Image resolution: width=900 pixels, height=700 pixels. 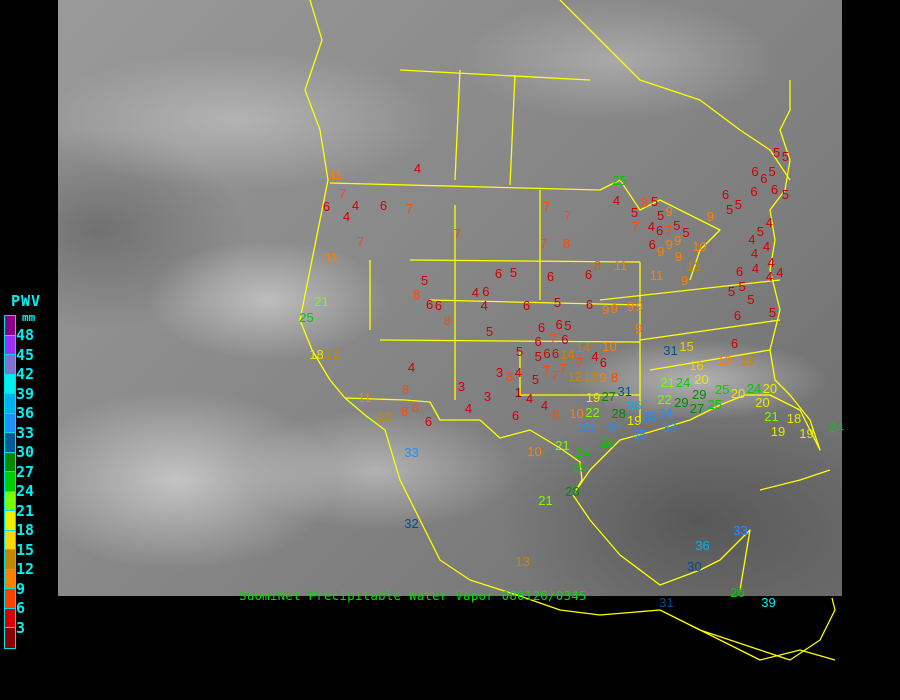 What do you see at coordinates (572, 491) in the screenshot?
I see `station-pwv-value: 28` at bounding box center [572, 491].